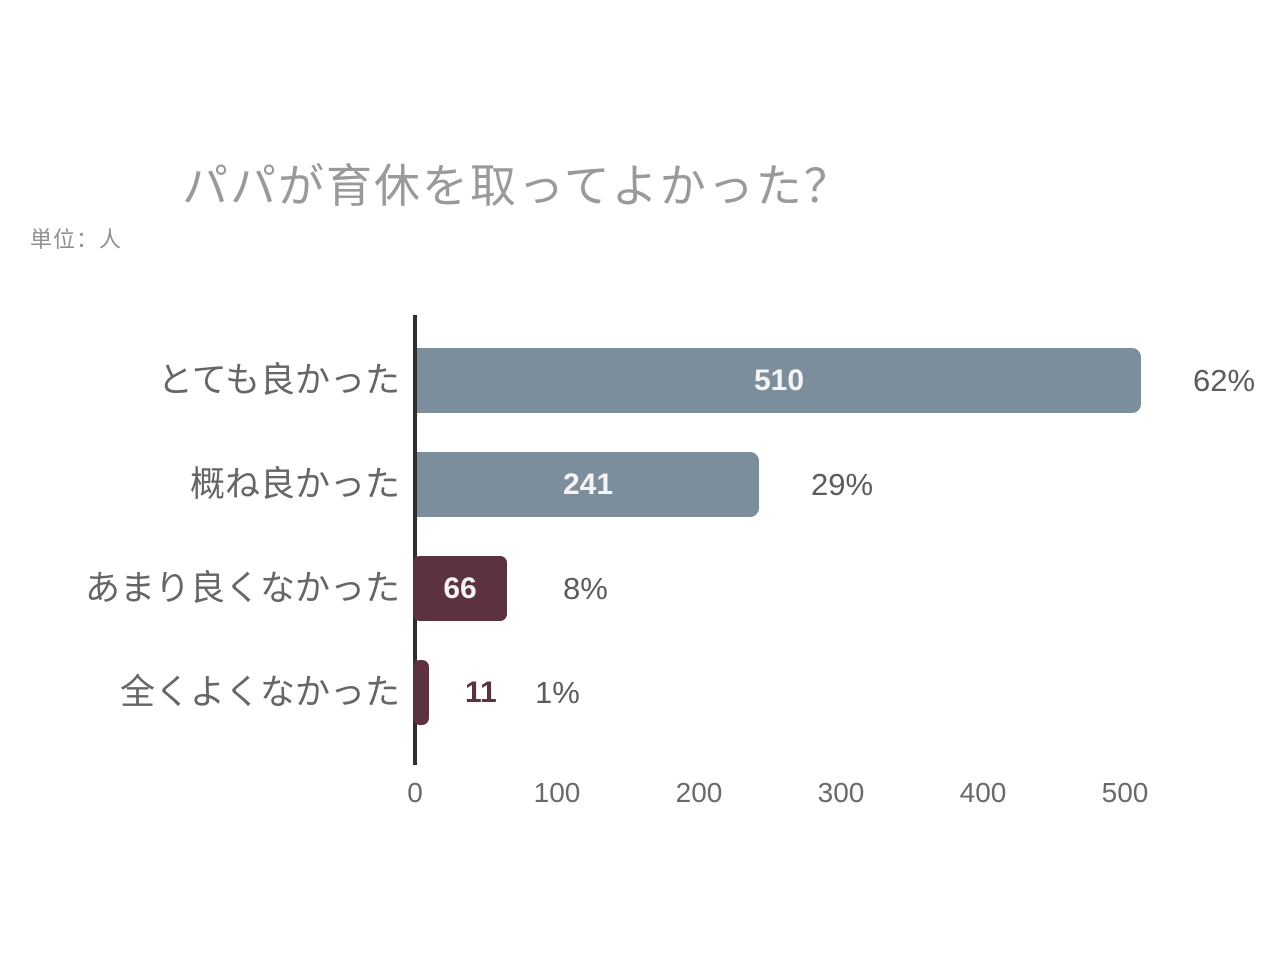 This screenshot has height=960, width=1280. Describe the element at coordinates (242, 588) in the screenshot. I see `category-label: あまり良くなかった` at that location.